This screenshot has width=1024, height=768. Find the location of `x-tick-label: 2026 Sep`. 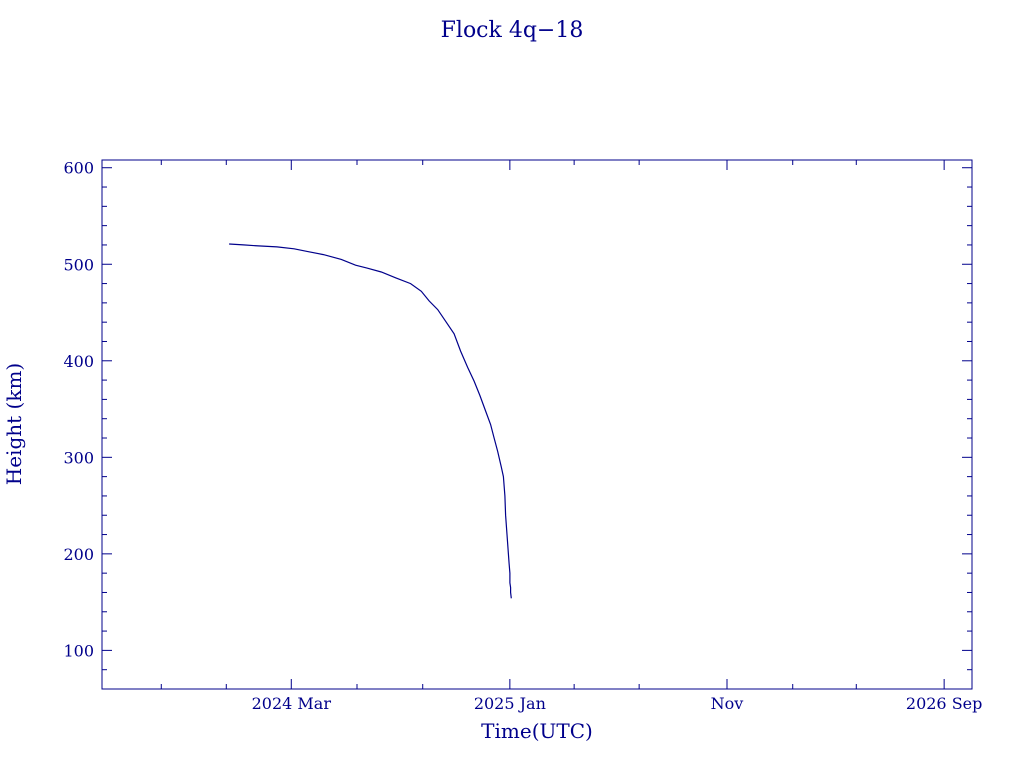

x-tick-label: 2026 Sep is located at coordinates (944, 703).